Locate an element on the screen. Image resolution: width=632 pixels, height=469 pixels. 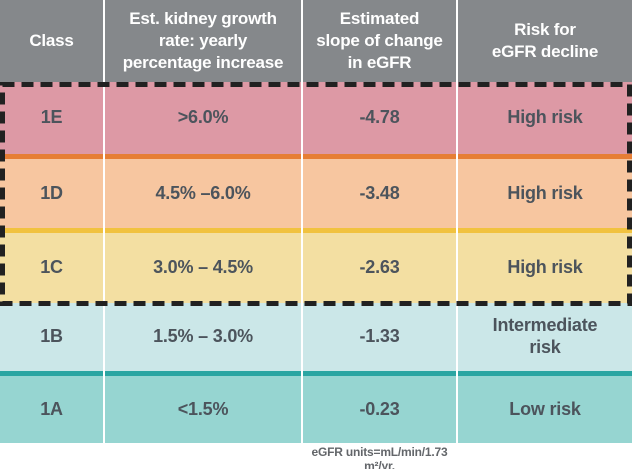
row-1c-class-cell: 1C is located at coordinates (51, 268).